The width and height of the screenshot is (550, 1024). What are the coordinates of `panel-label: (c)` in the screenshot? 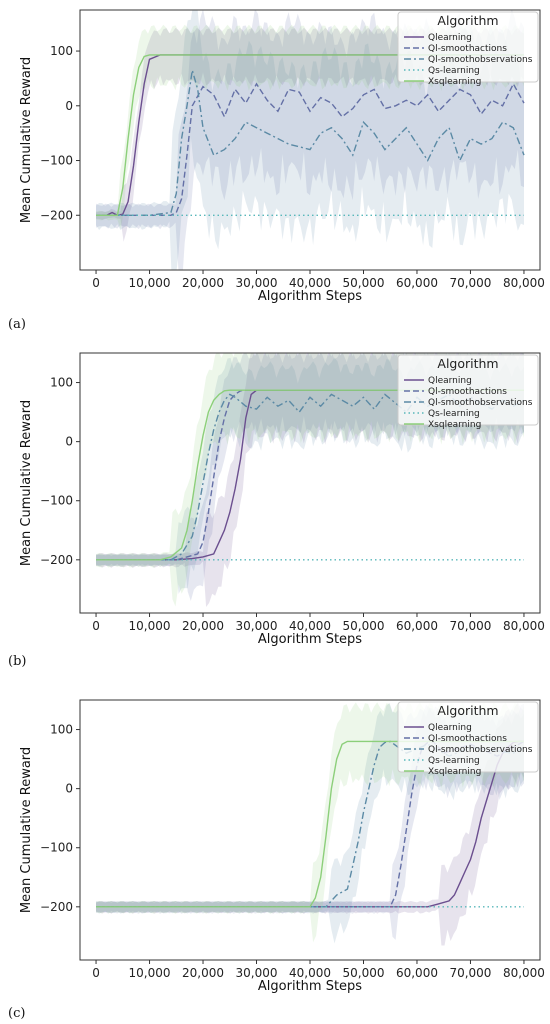 It's located at (16, 1013).